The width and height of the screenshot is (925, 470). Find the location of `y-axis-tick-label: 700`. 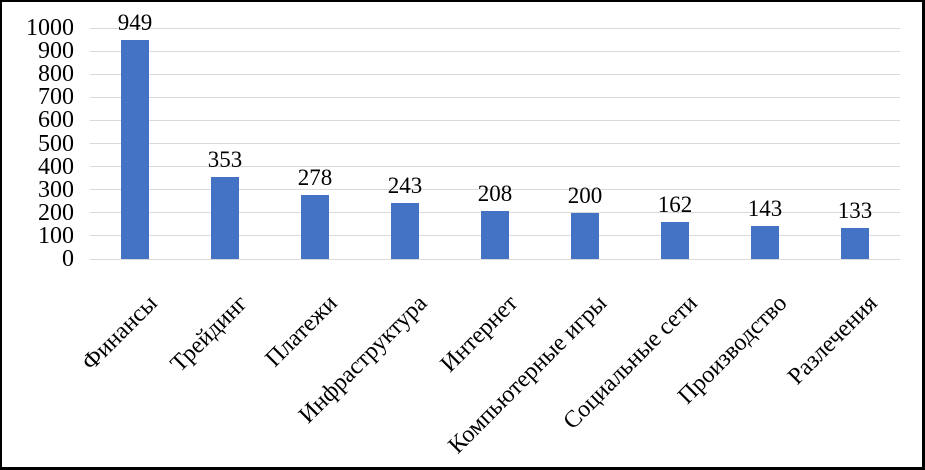

y-axis-tick-label: 700 is located at coordinates (56, 97).